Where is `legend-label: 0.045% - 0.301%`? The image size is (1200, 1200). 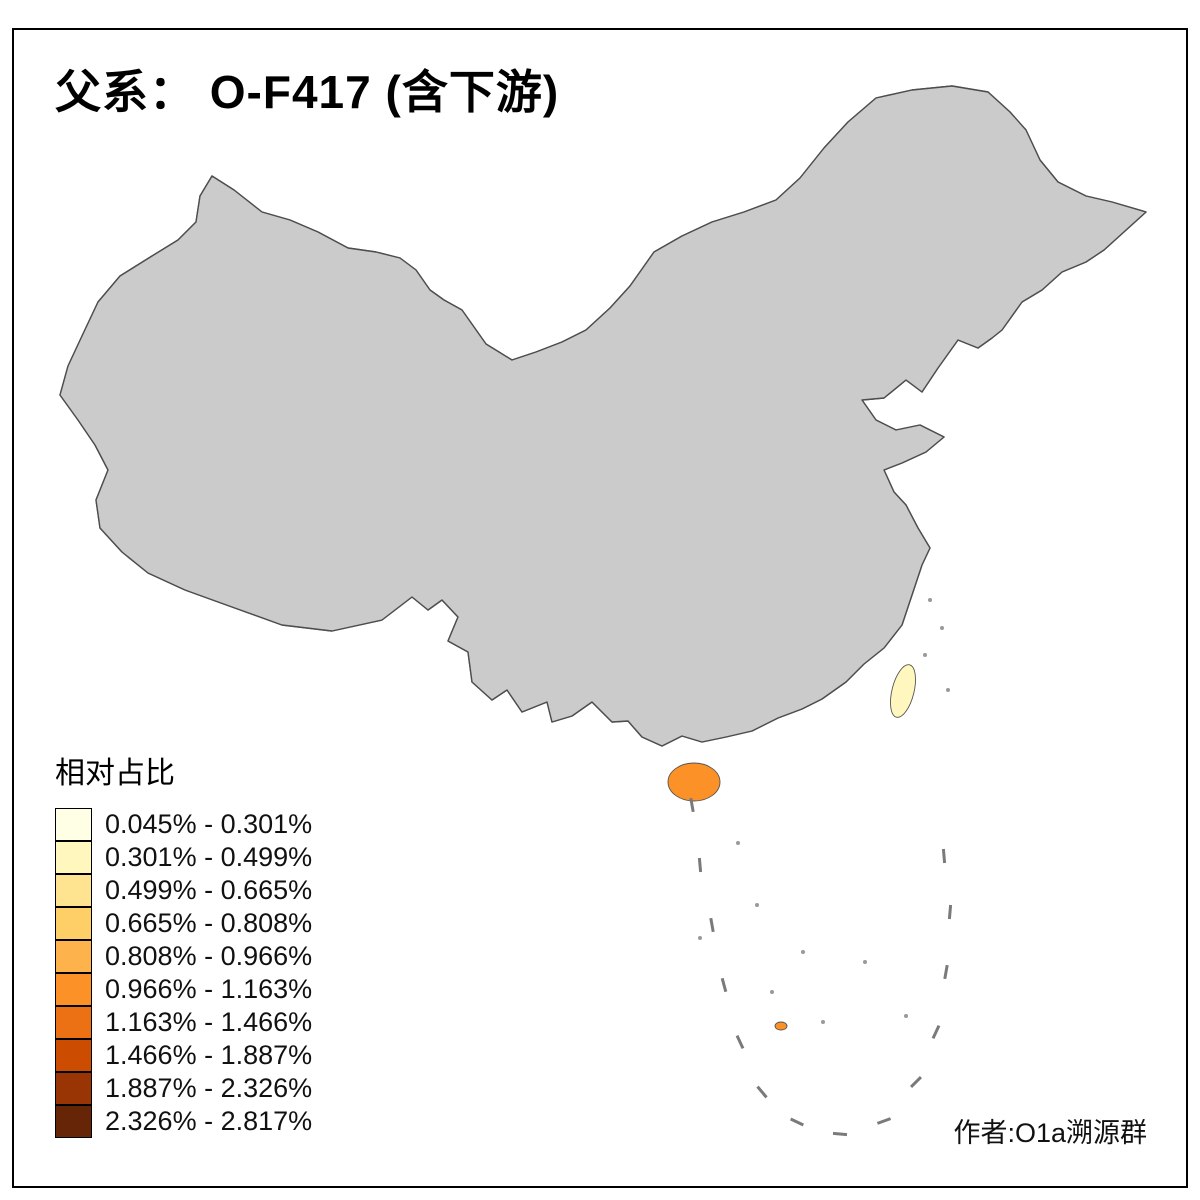 legend-label: 0.045% - 0.301% is located at coordinates (209, 824).